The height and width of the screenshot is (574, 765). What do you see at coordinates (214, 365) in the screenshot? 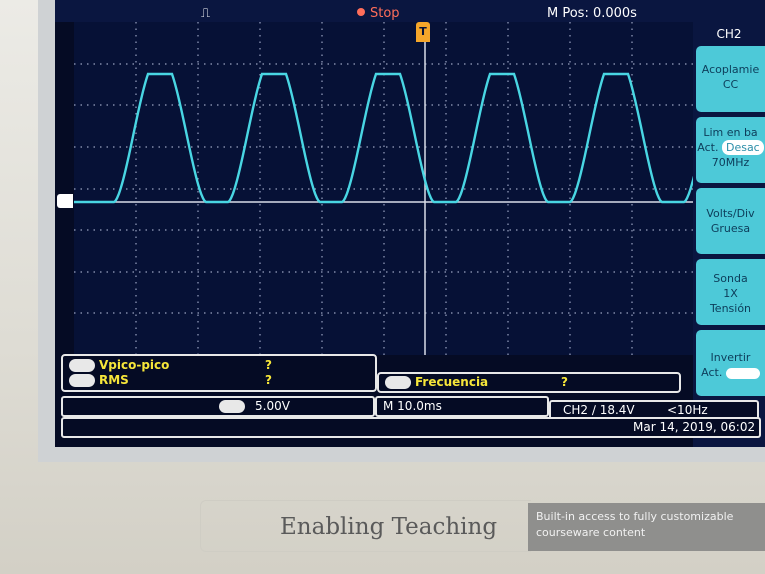
I see `measurement-row: Vpico-pico ?` at bounding box center [214, 365].